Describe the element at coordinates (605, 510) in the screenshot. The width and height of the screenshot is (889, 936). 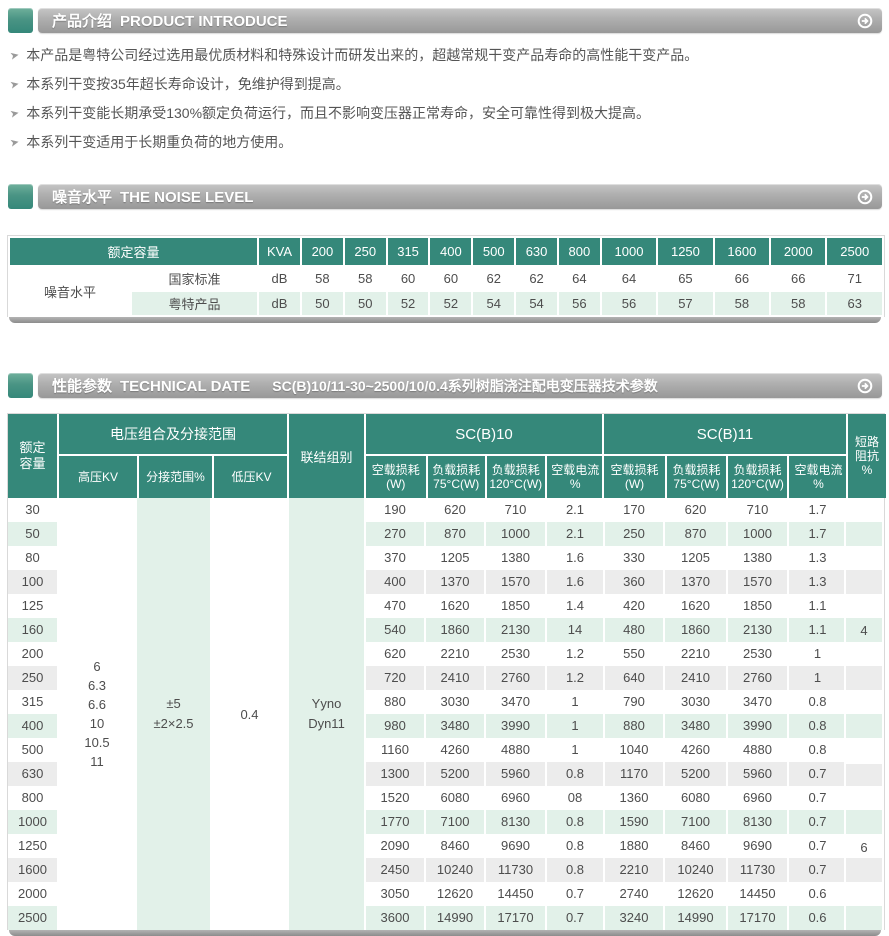
I see `data-row: 190 620 710 2.1 170 620 710` at that location.